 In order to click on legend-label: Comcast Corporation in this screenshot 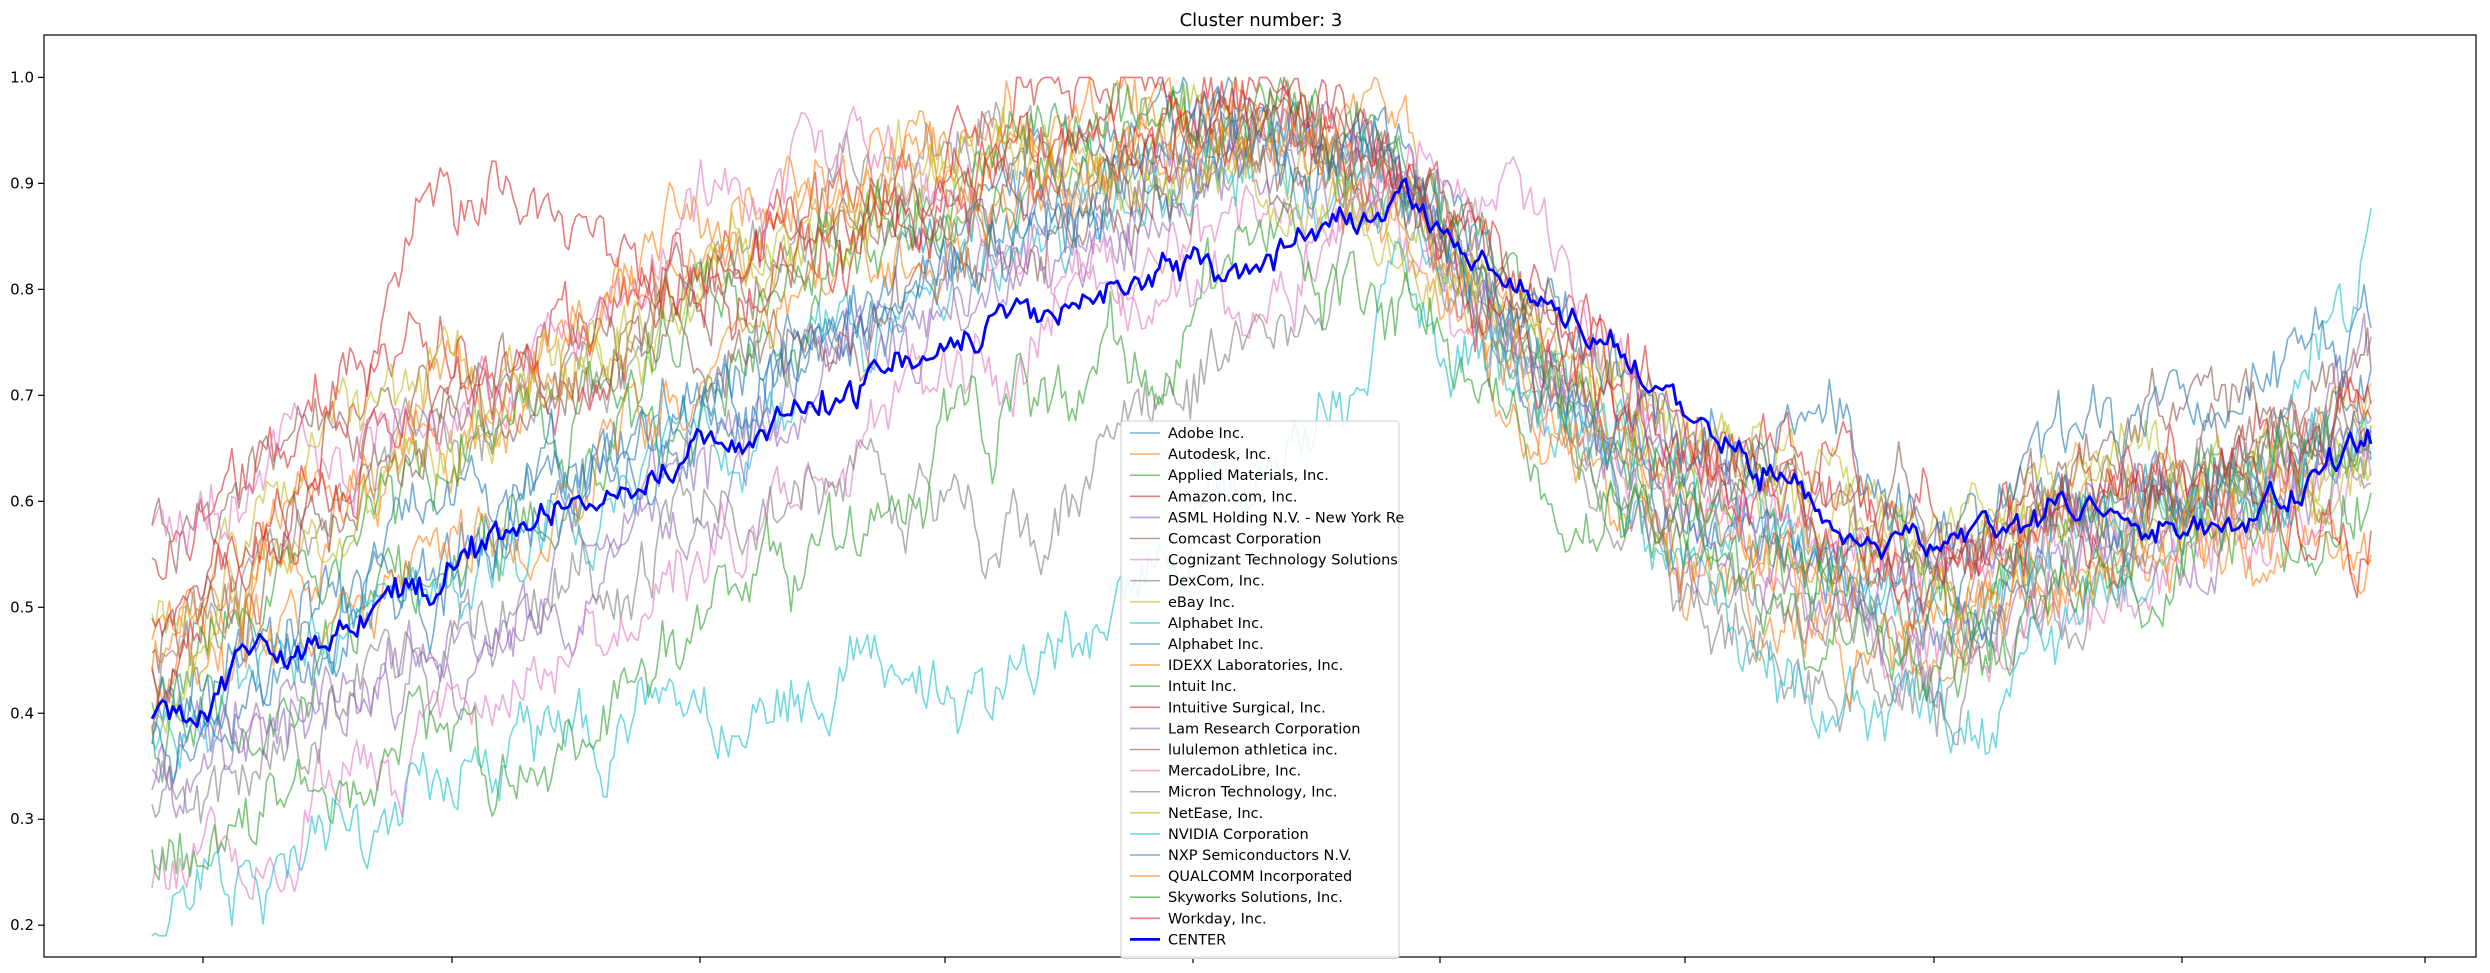, I will do `click(1244, 540)`.